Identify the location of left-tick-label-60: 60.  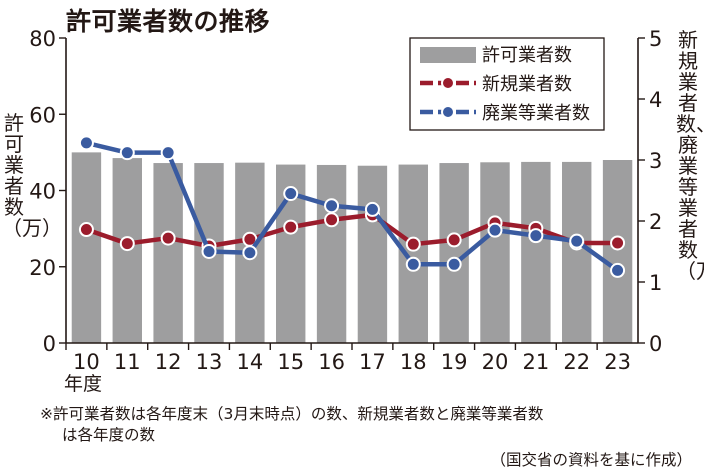
(42, 115).